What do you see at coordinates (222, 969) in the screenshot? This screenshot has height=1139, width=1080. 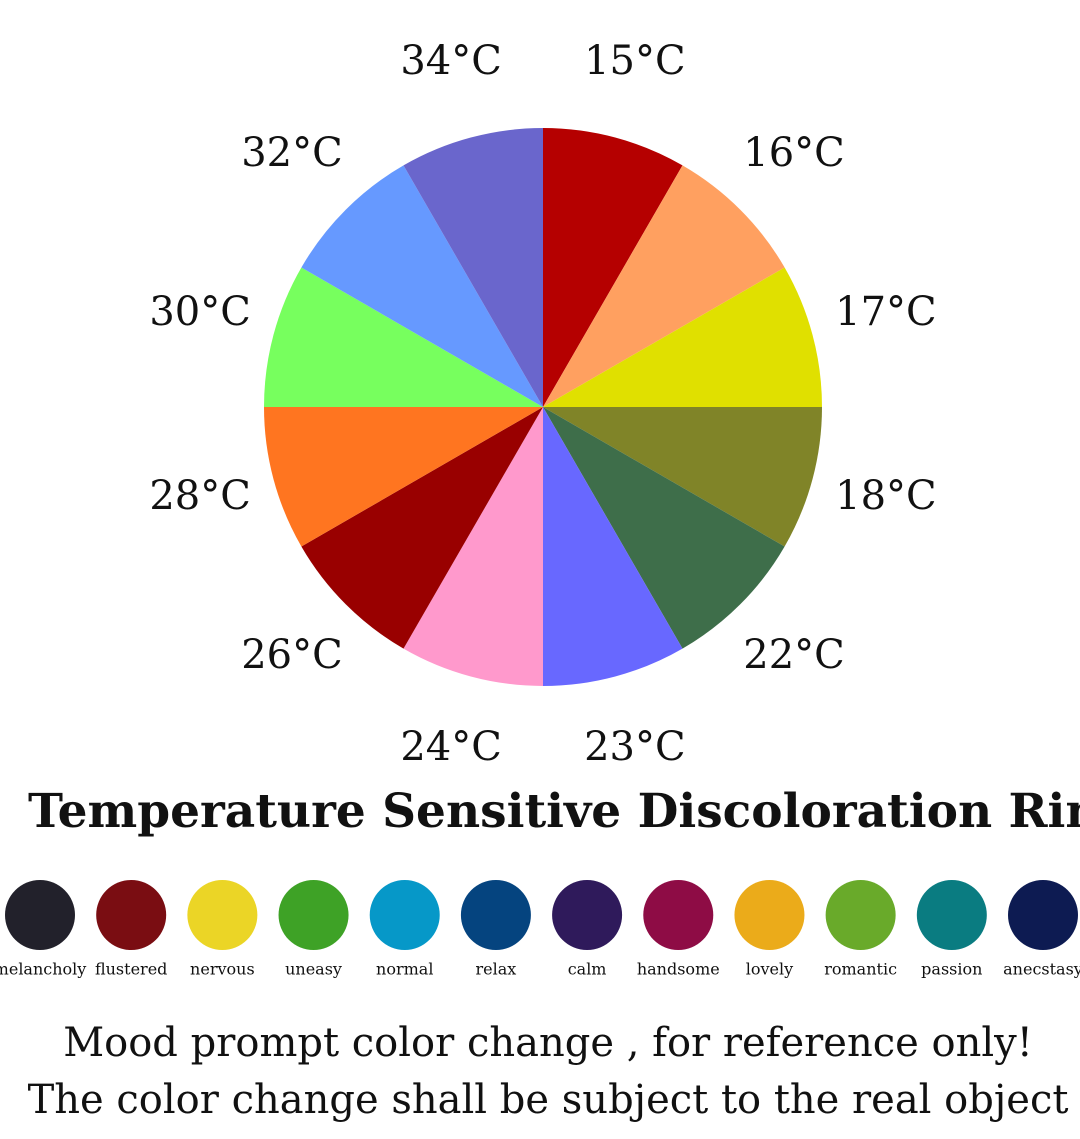 I see `mood-label: nervous` at bounding box center [222, 969].